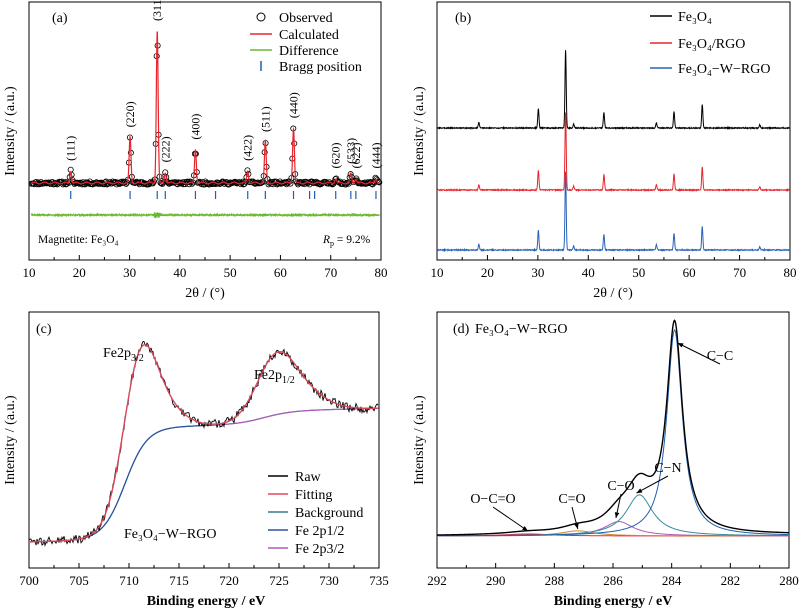 The height and width of the screenshot is (615, 803). Describe the element at coordinates (487, 272) in the screenshot. I see `panel-b-x-tick-label: 20` at that location.